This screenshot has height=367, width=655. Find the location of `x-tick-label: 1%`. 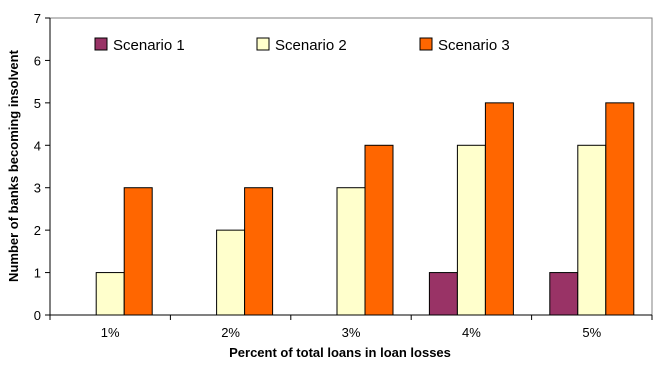

x-tick-label: 1% is located at coordinates (110, 332).